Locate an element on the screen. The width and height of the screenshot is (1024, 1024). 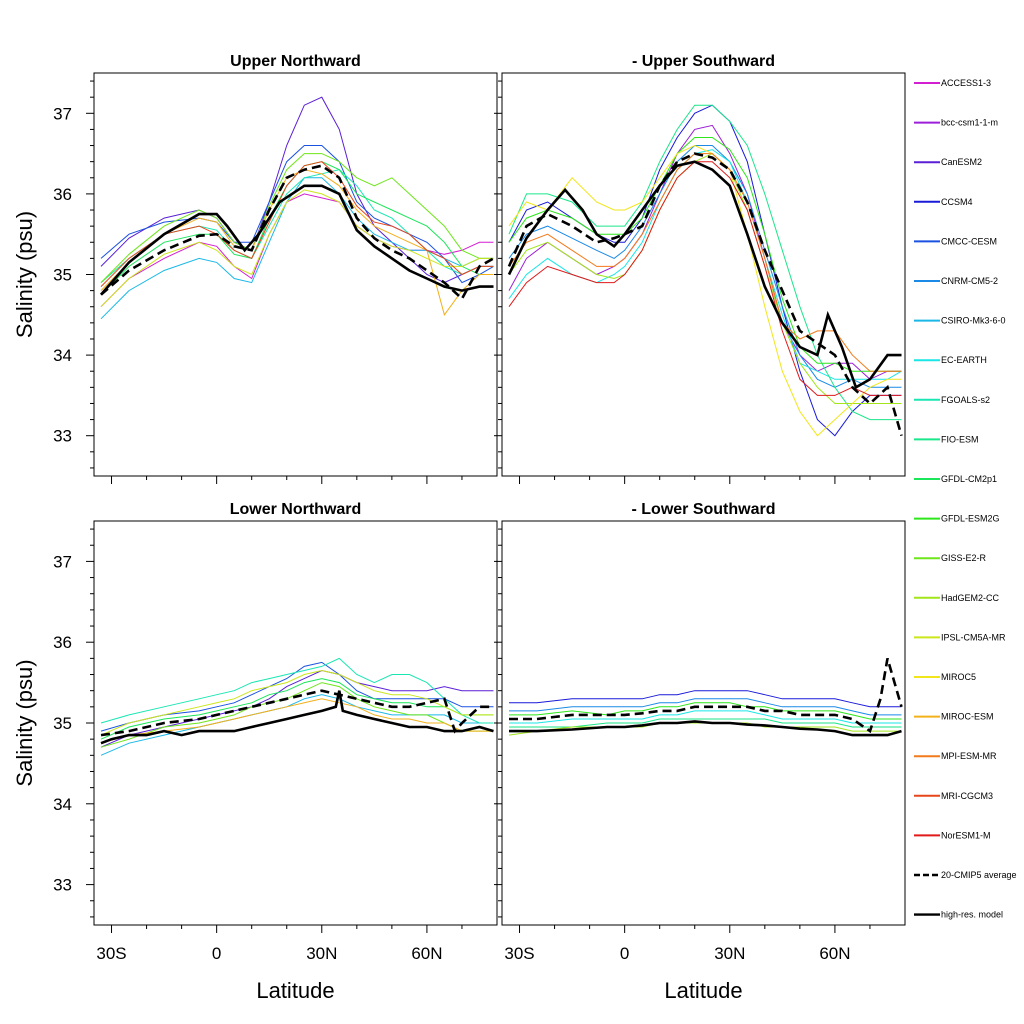
legend-item: EC-EARTH is located at coordinates (950, 360).